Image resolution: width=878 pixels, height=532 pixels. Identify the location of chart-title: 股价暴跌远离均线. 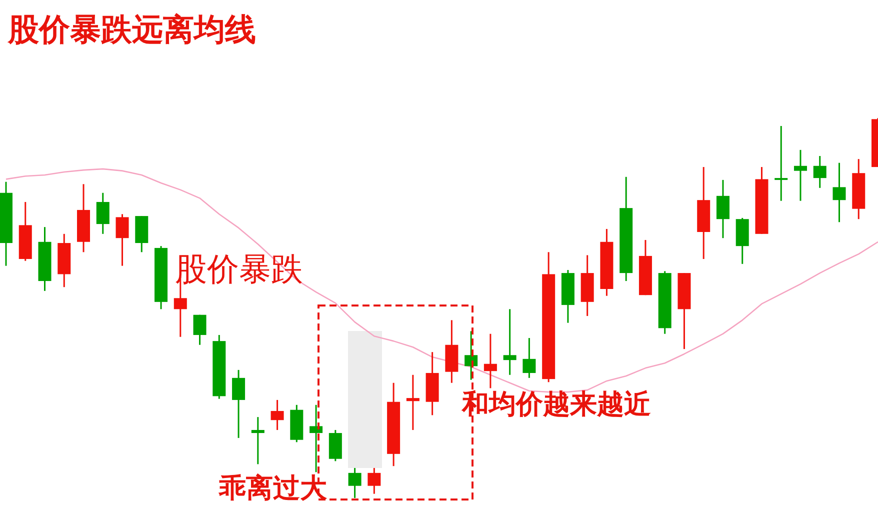
(131, 30).